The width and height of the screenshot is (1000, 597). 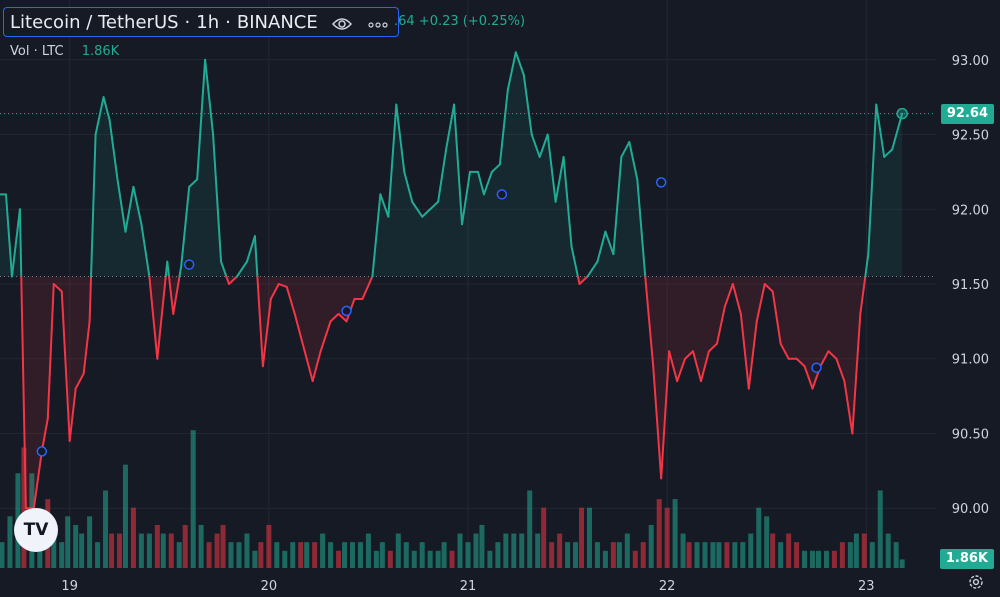 I want to click on symbol-header: Litecoin / TetherUS · 1h · BINANCE, so click(x=201, y=22).